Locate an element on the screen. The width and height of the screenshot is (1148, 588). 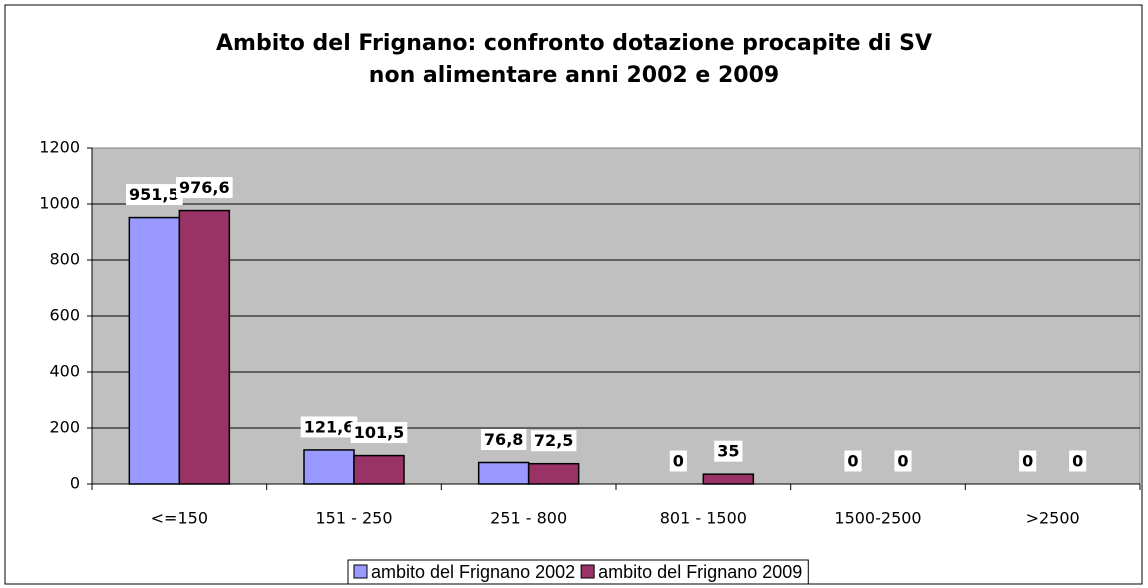
y-tick-label: 0 is located at coordinates (75, 483).